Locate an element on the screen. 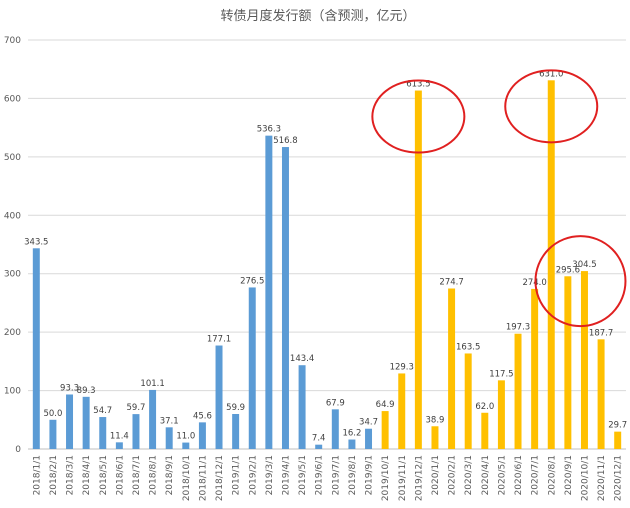 The height and width of the screenshot is (508, 630). y-tick-label: 200 is located at coordinates (12, 333).